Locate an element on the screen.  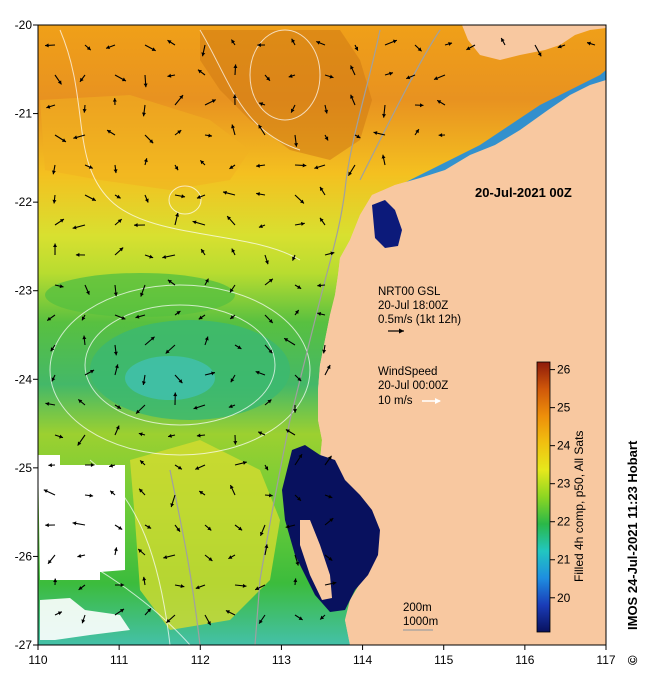
wind-legend-time: 20-Jul 00:00Z is located at coordinates (413, 386).